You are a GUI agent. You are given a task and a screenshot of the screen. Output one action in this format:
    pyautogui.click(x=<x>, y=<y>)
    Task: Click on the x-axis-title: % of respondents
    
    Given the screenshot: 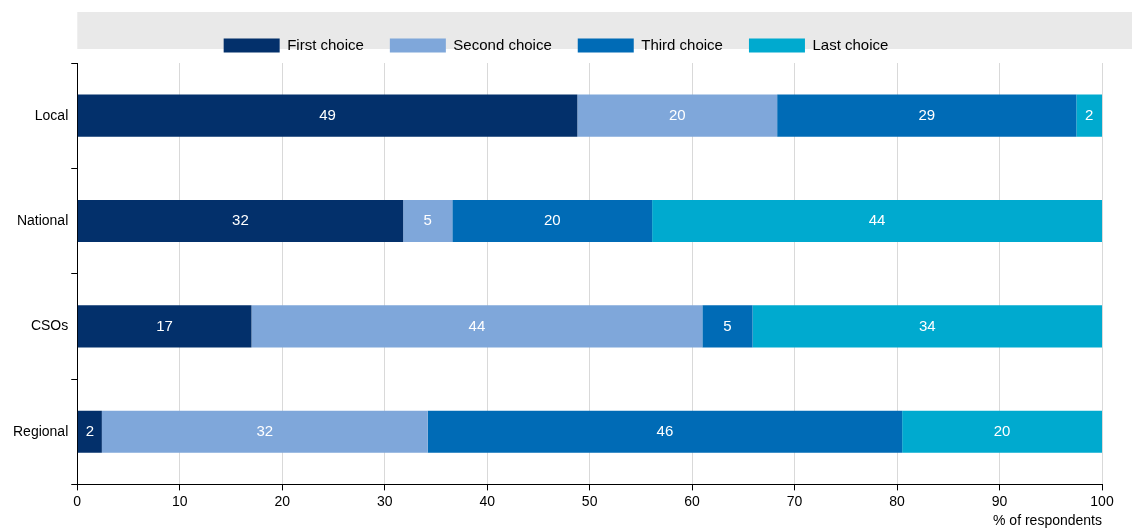 What is the action you would take?
    pyautogui.click(x=1047, y=520)
    